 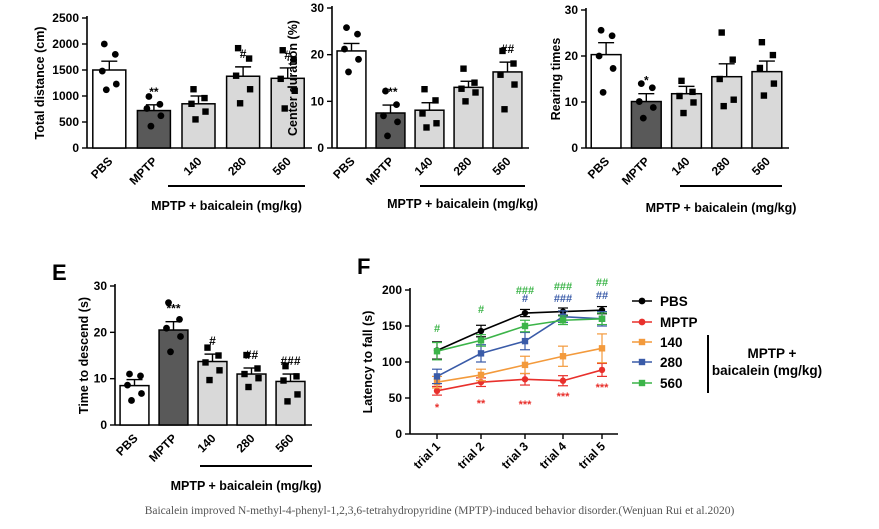 What do you see at coordinates (437, 329) in the screenshot?
I see `significance-560: #` at bounding box center [437, 329].